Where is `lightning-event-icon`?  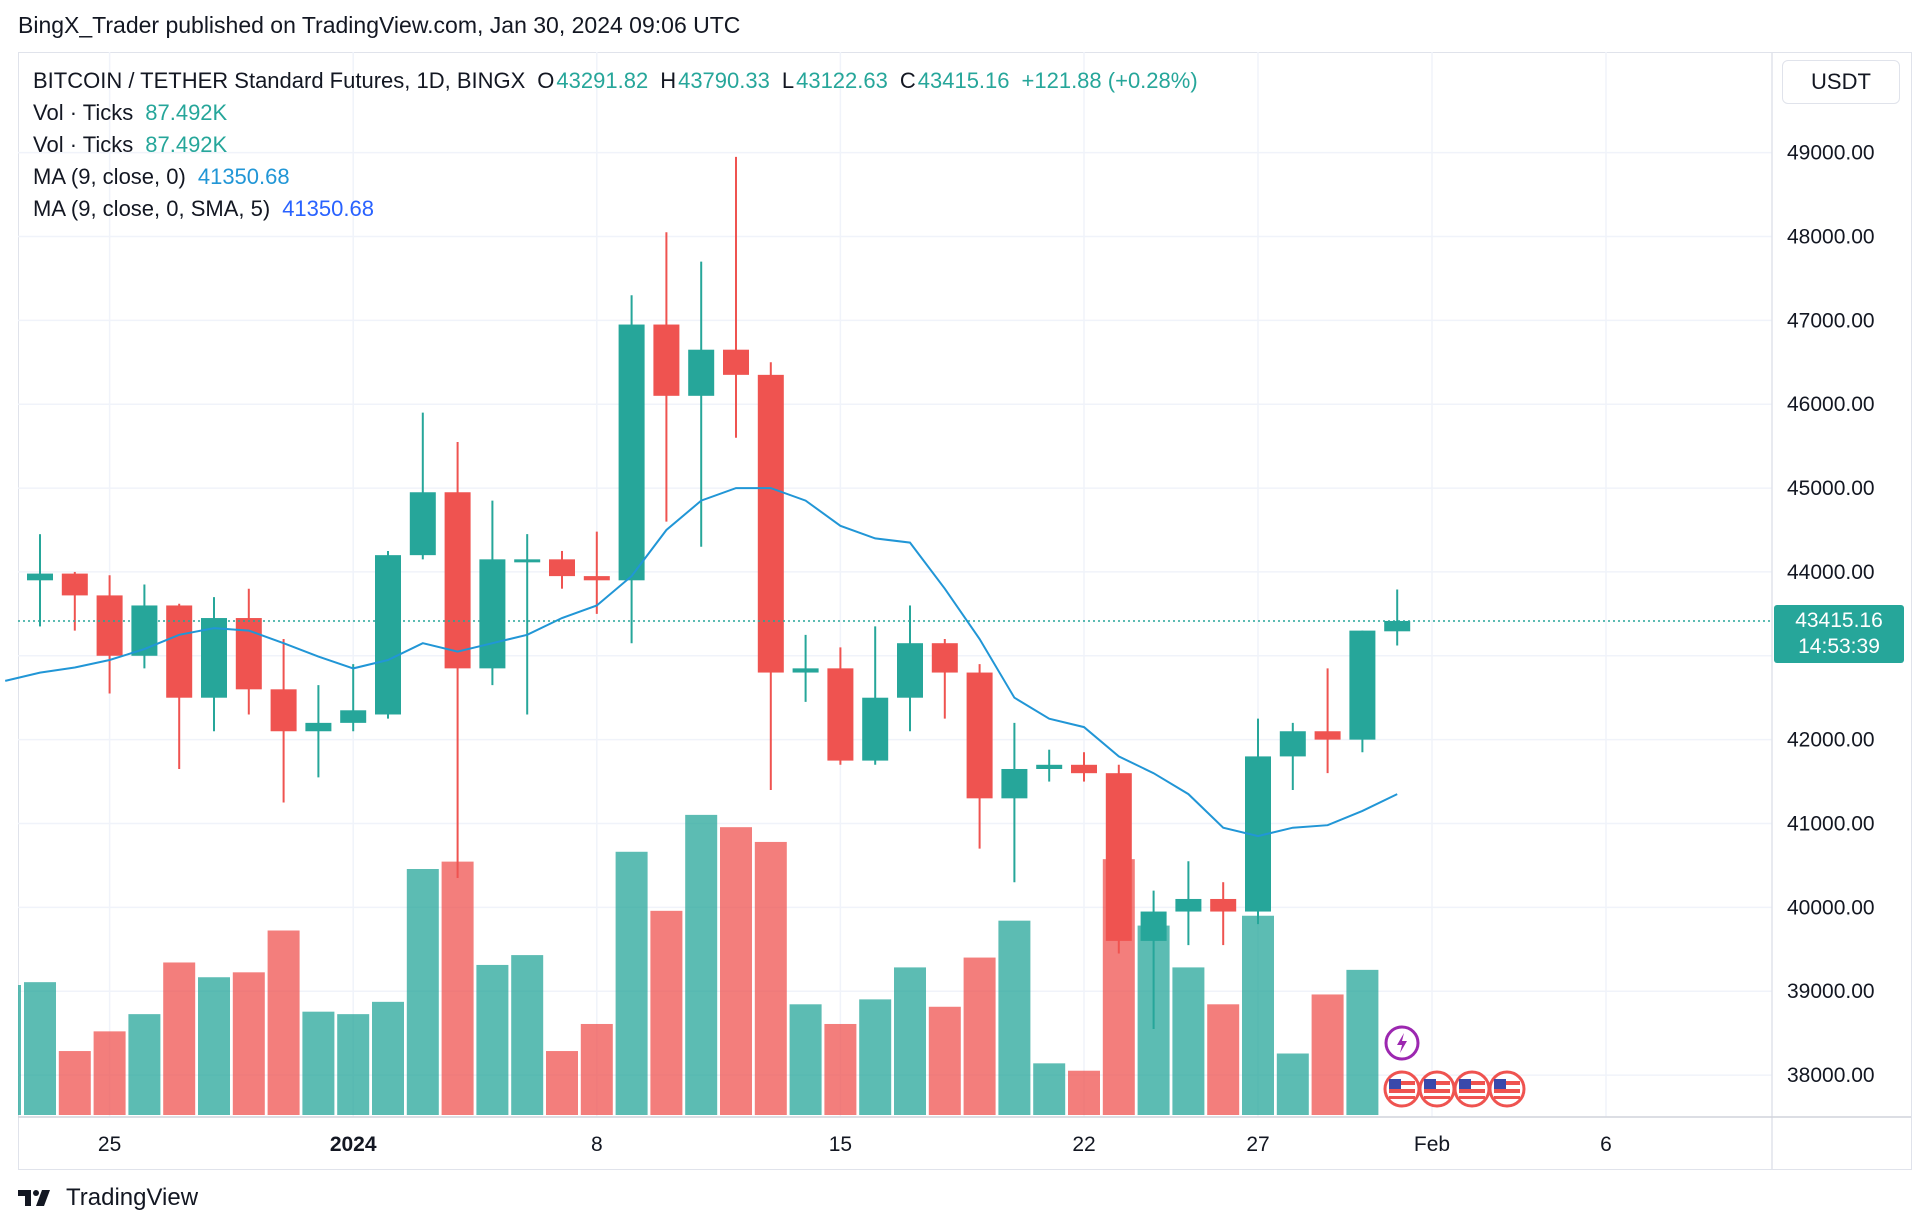 lightning-event-icon is located at coordinates (1402, 1043).